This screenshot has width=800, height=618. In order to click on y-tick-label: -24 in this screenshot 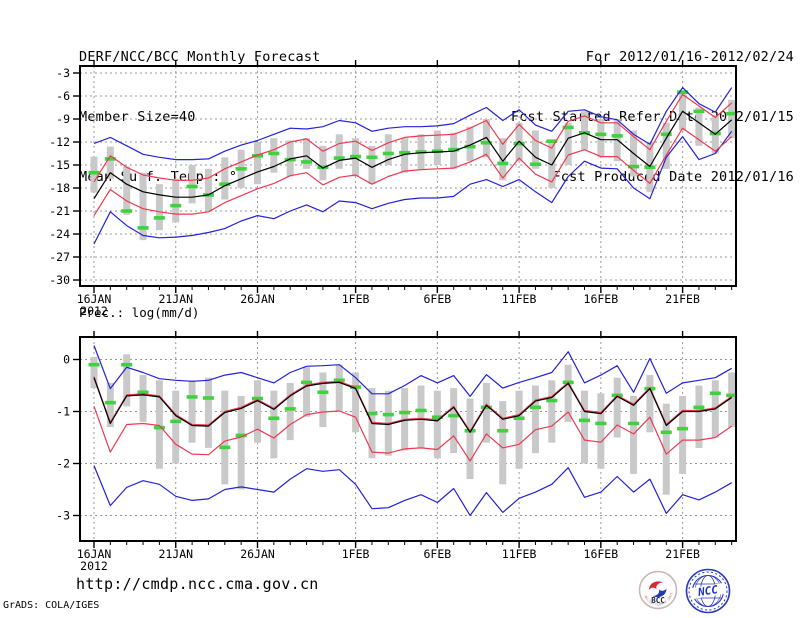, I will do `click(59, 234)`.